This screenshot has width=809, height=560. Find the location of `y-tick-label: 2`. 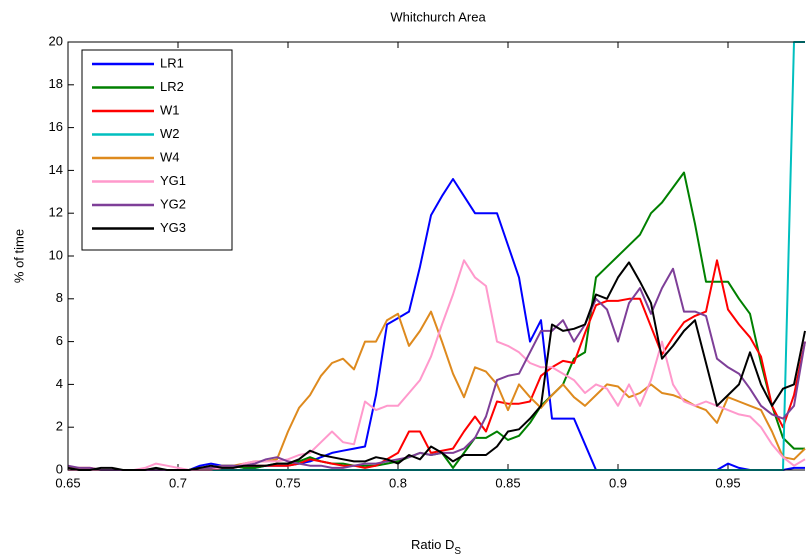

y-tick-label: 2 is located at coordinates (59, 426).